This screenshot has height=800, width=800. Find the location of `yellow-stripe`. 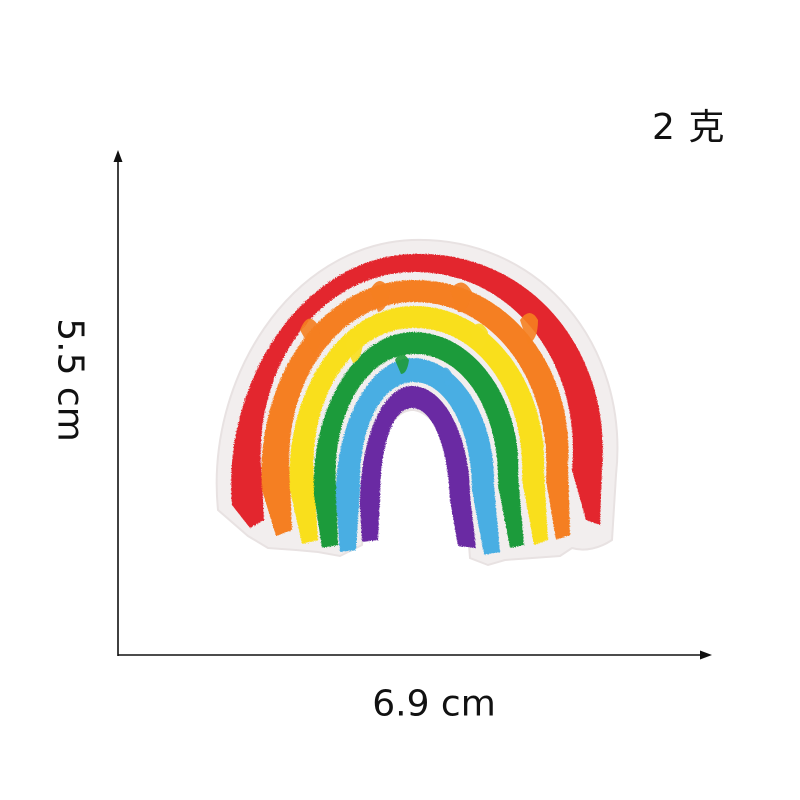

yellow-stripe is located at coordinates (418, 425).